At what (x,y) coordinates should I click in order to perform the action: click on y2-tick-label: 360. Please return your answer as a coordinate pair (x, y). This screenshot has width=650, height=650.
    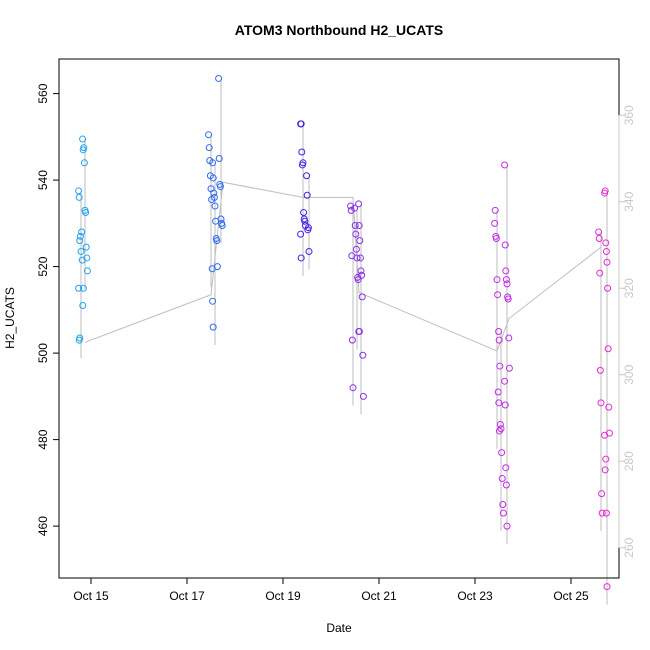
    Looking at the image, I should click on (629, 115).